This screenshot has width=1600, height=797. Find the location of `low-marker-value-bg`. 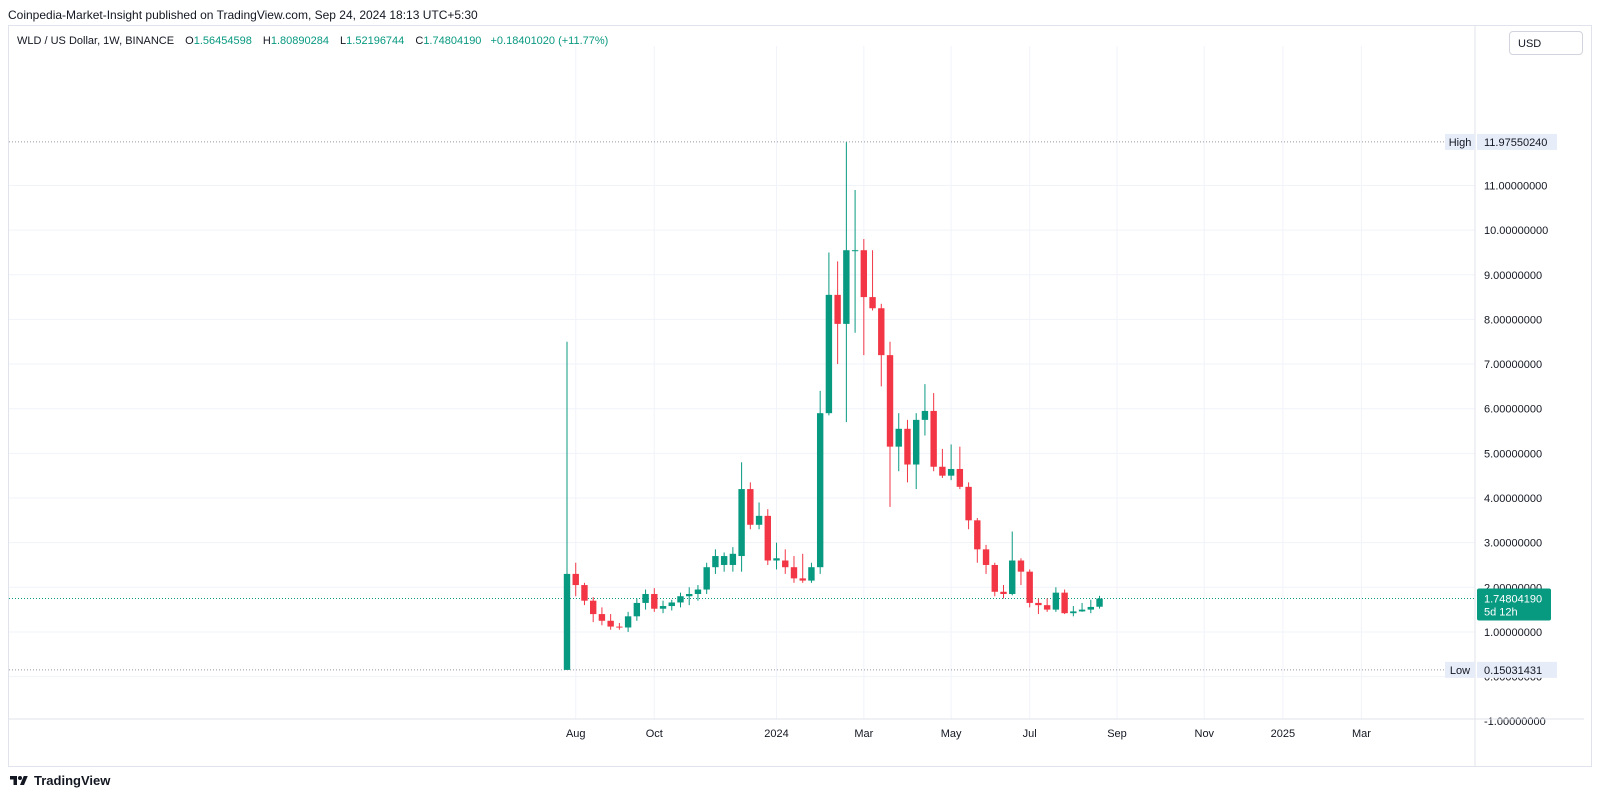

low-marker-value-bg is located at coordinates (1517, 669).